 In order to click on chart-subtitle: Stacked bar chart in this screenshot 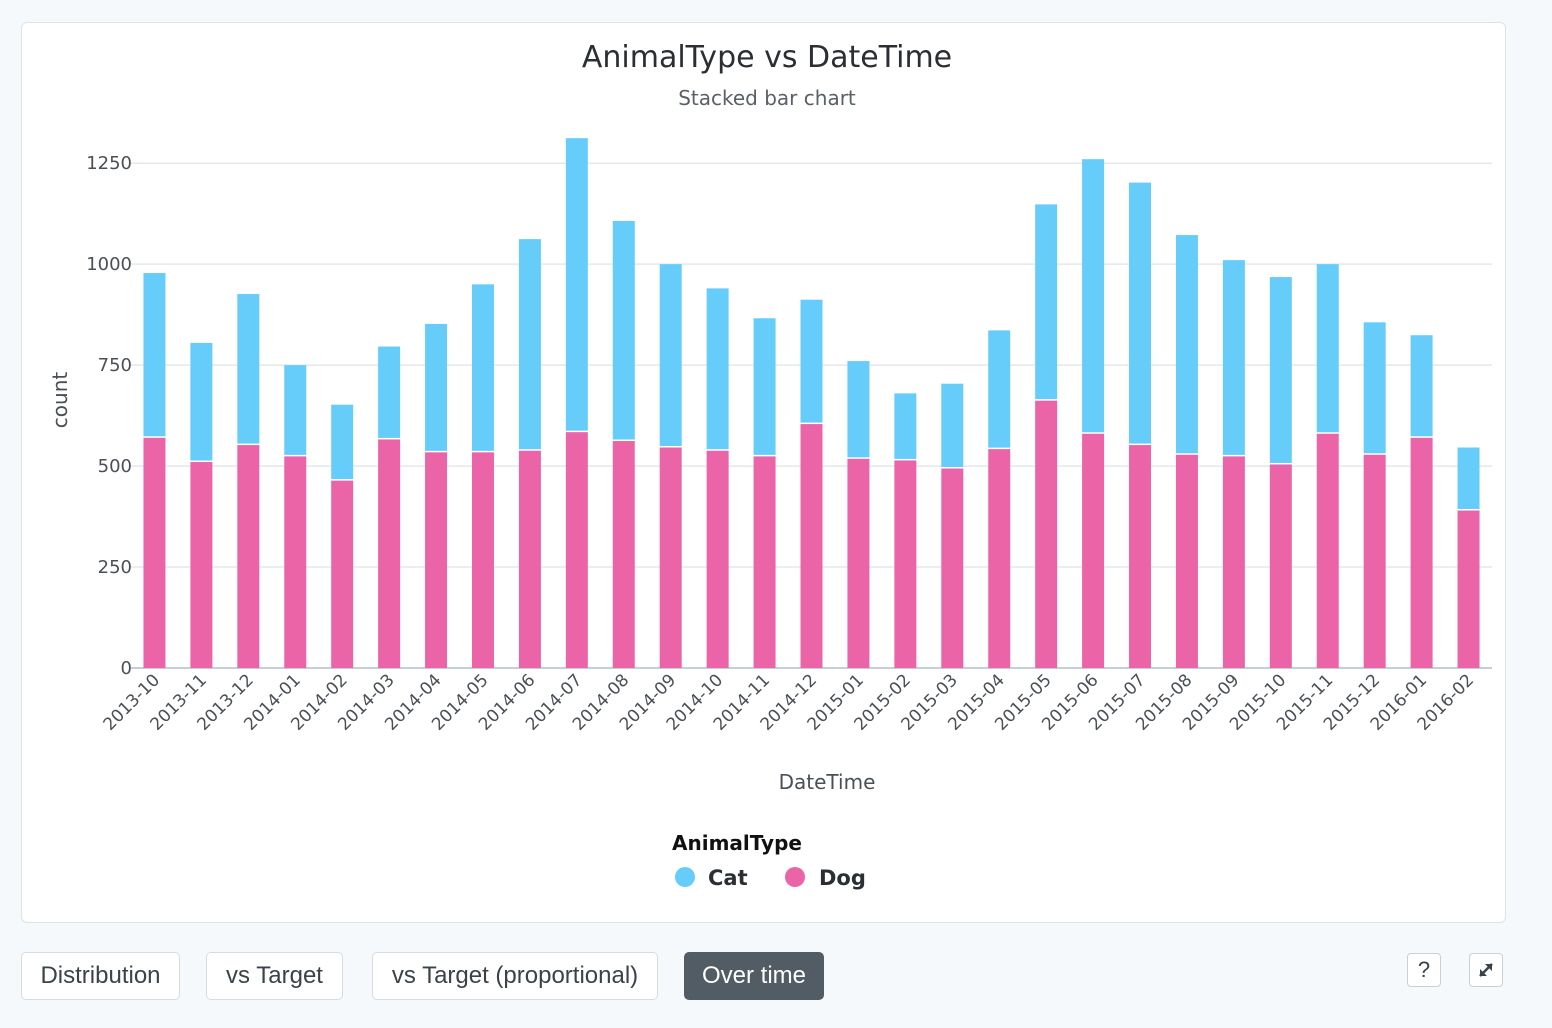, I will do `click(767, 98)`.